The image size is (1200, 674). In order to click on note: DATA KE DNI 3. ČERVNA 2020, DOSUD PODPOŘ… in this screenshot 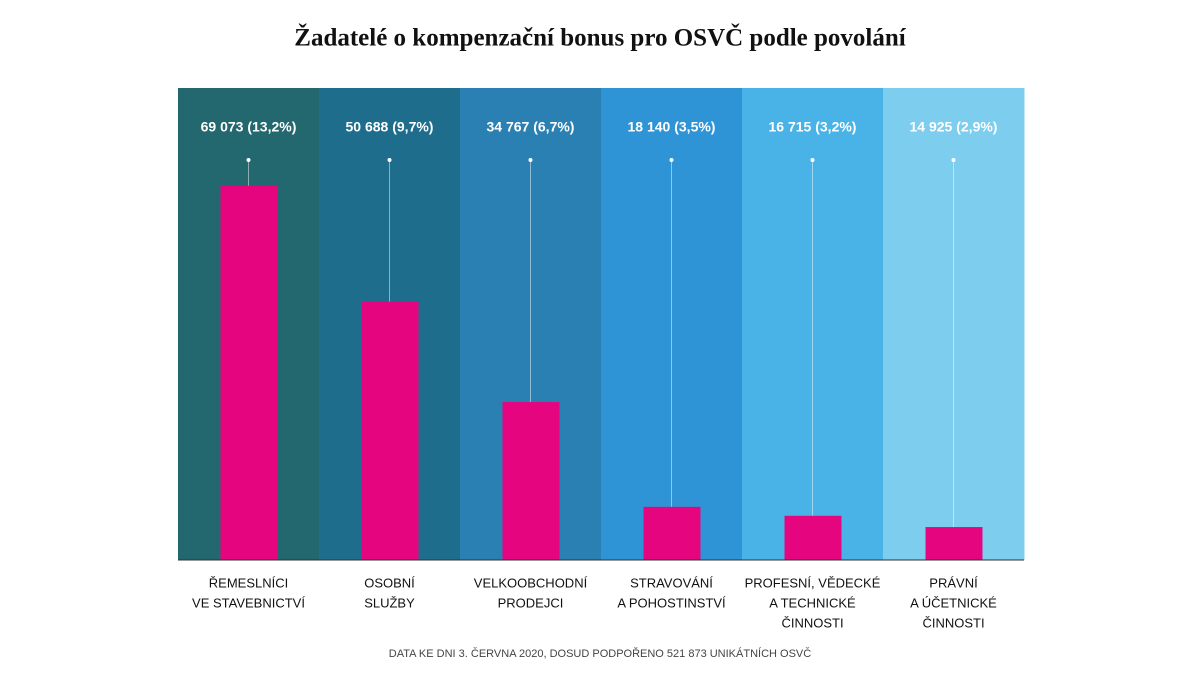, I will do `click(600, 653)`.